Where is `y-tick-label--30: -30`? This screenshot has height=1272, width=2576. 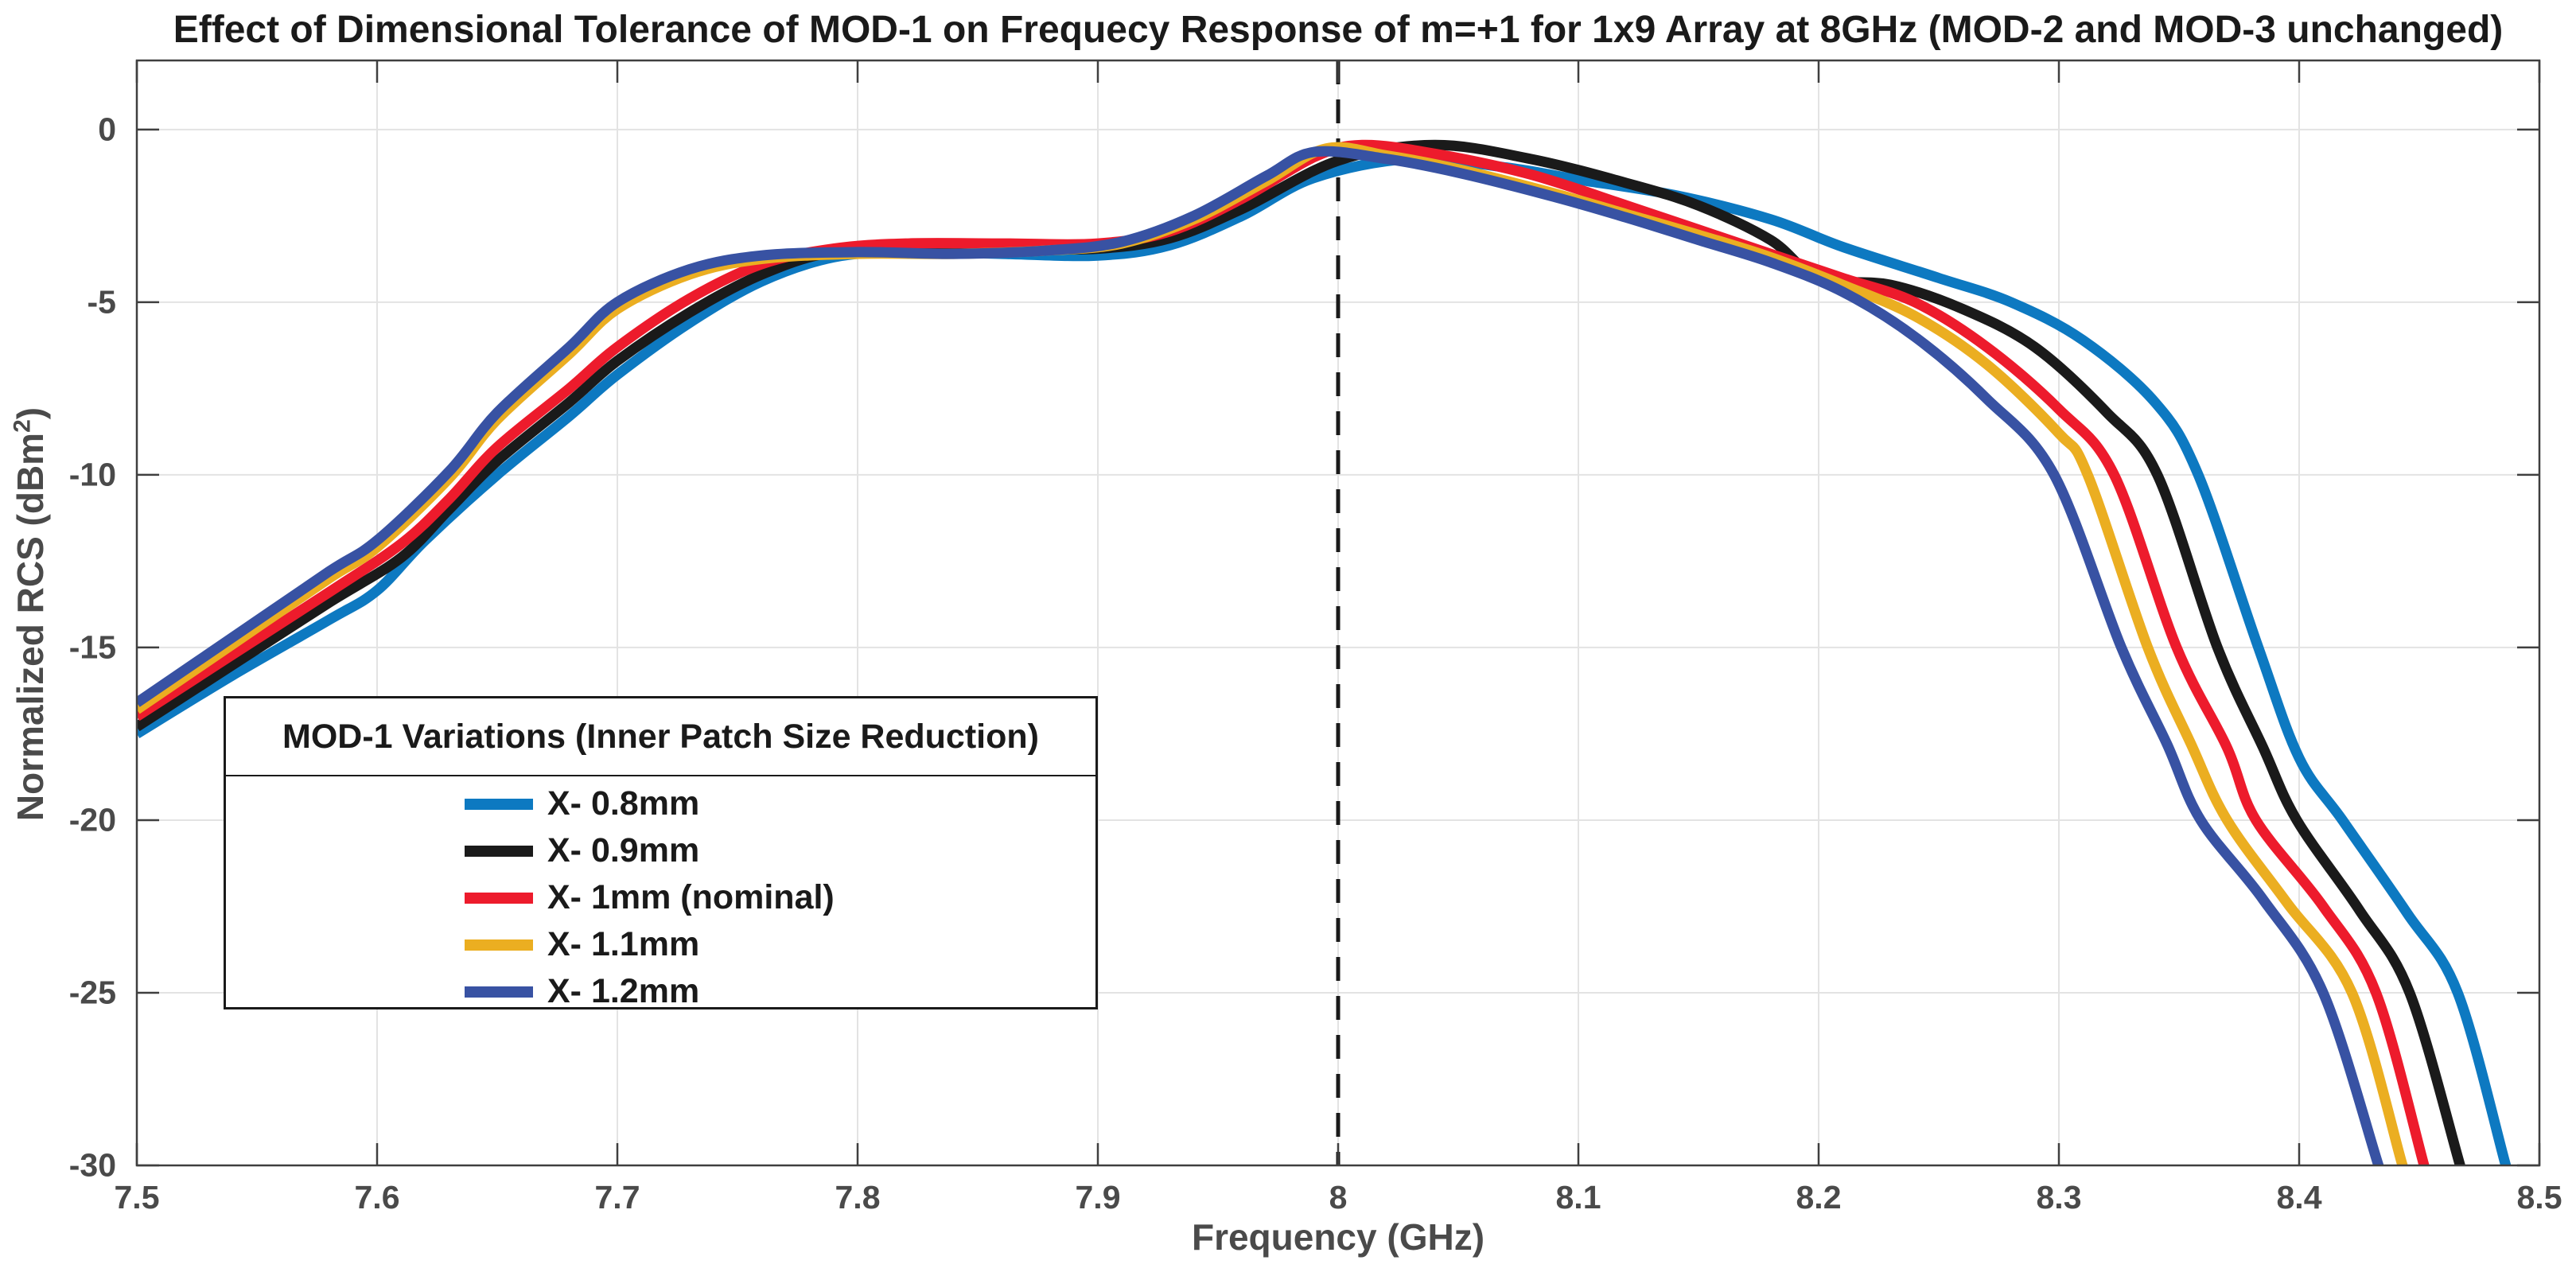 y-tick-label--30: -30 is located at coordinates (92, 1165).